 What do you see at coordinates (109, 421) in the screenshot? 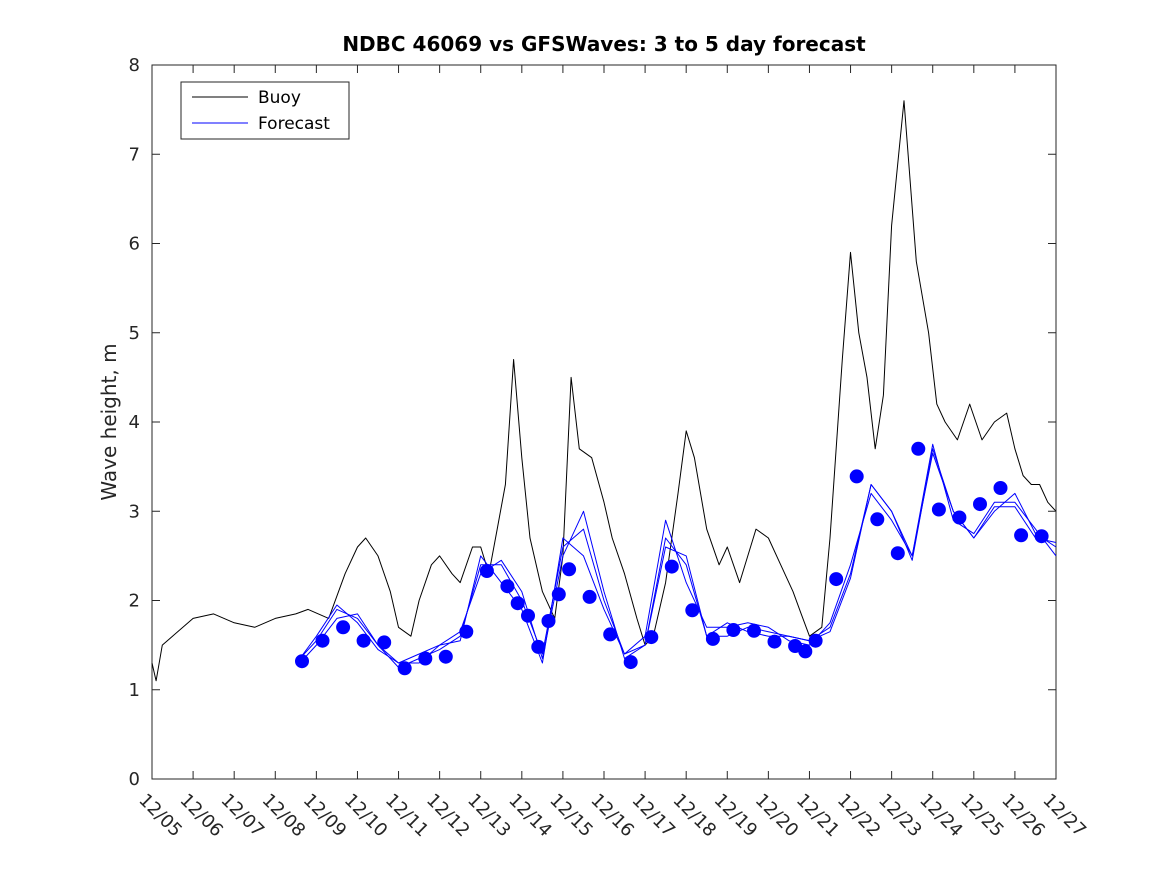
I see `y-axis-label: Wave height, m` at bounding box center [109, 421].